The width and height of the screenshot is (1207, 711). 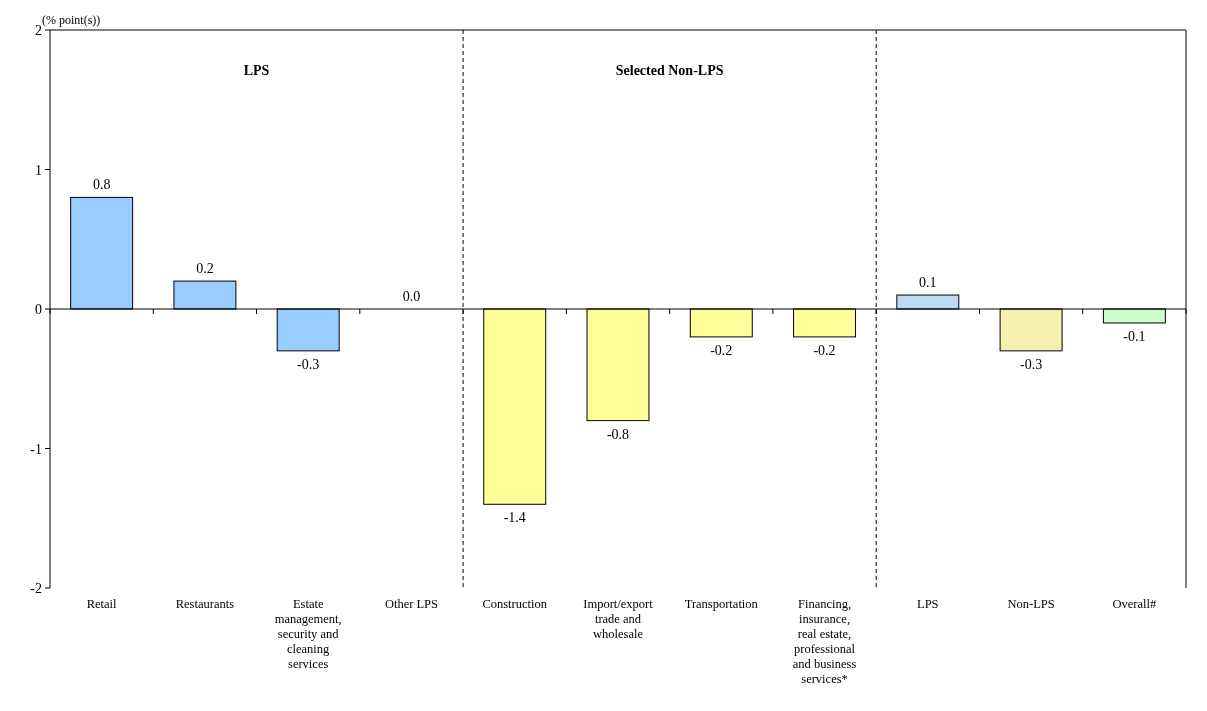 I want to click on x-tick-label: Other LPS, so click(x=411, y=604).